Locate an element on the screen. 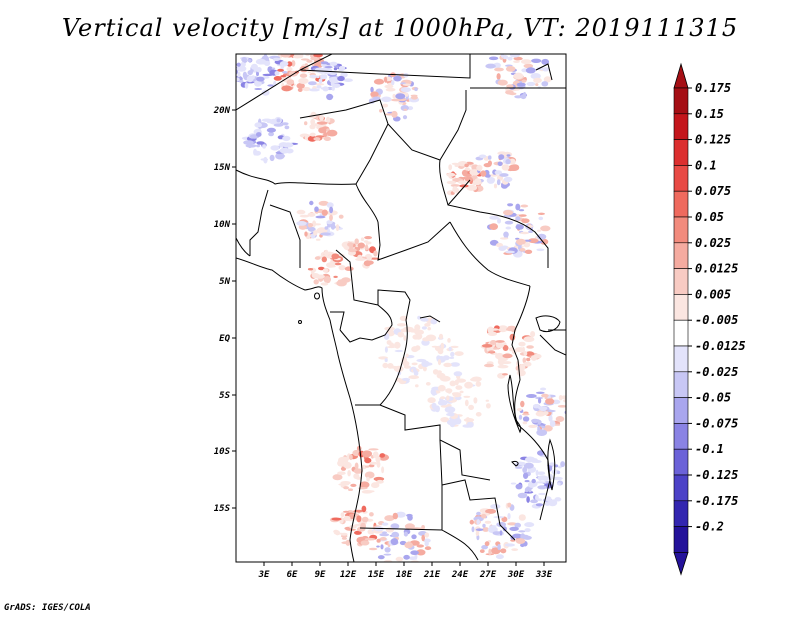 This screenshot has height=618, width=800. lon-label: 21E is located at coordinates (432, 575).